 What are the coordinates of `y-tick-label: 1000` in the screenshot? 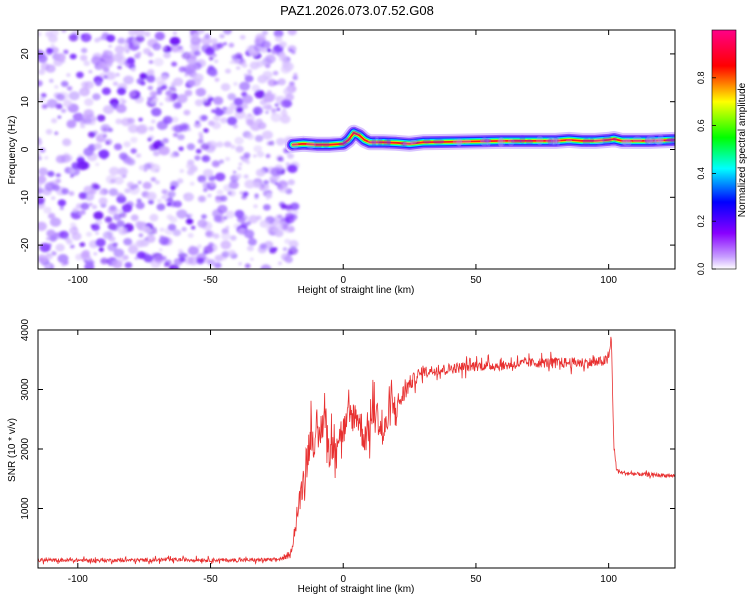 It's located at (25, 508).